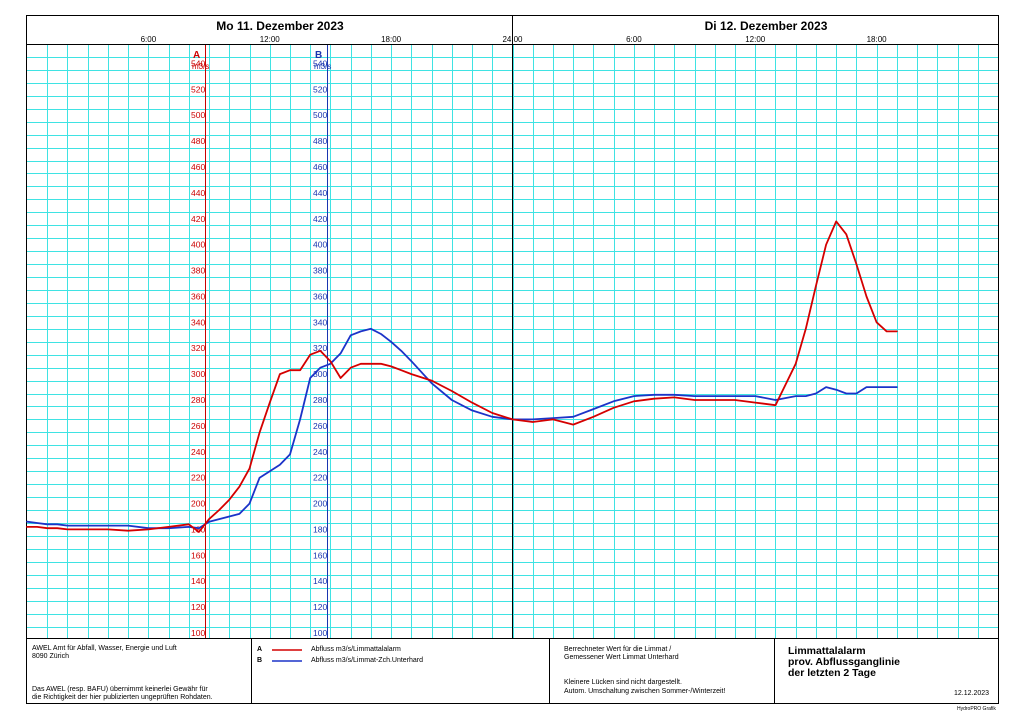 This screenshot has width=1020, height=724. I want to click on axis-a: A m3/s, so click(200, 341).